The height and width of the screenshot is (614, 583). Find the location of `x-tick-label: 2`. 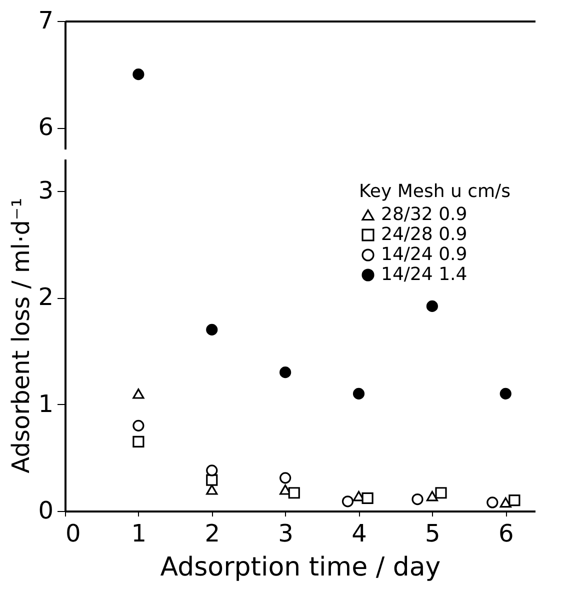

x-tick-label: 2 is located at coordinates (212, 534).